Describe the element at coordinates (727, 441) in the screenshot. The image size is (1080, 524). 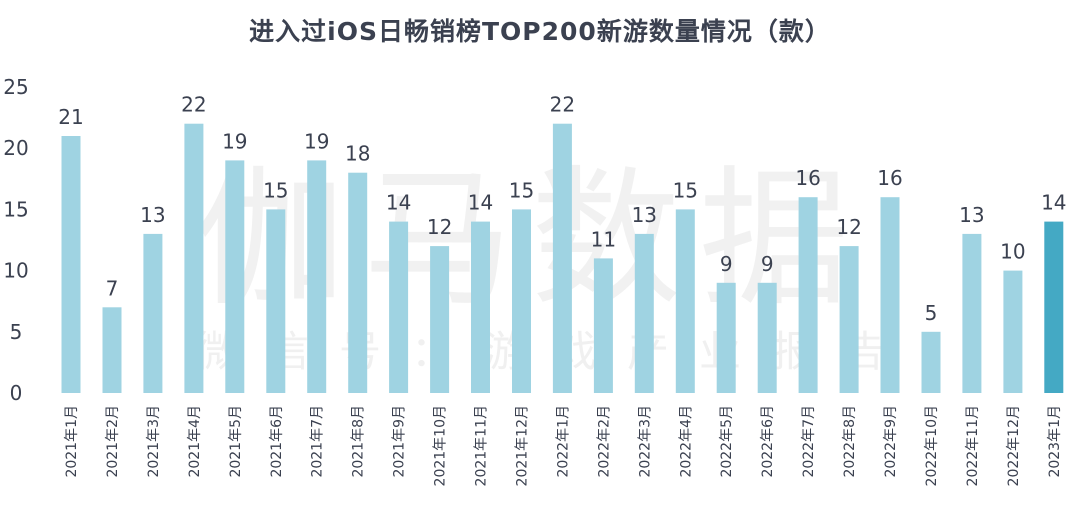
I see `x-tick-label: 2022年5月` at that location.